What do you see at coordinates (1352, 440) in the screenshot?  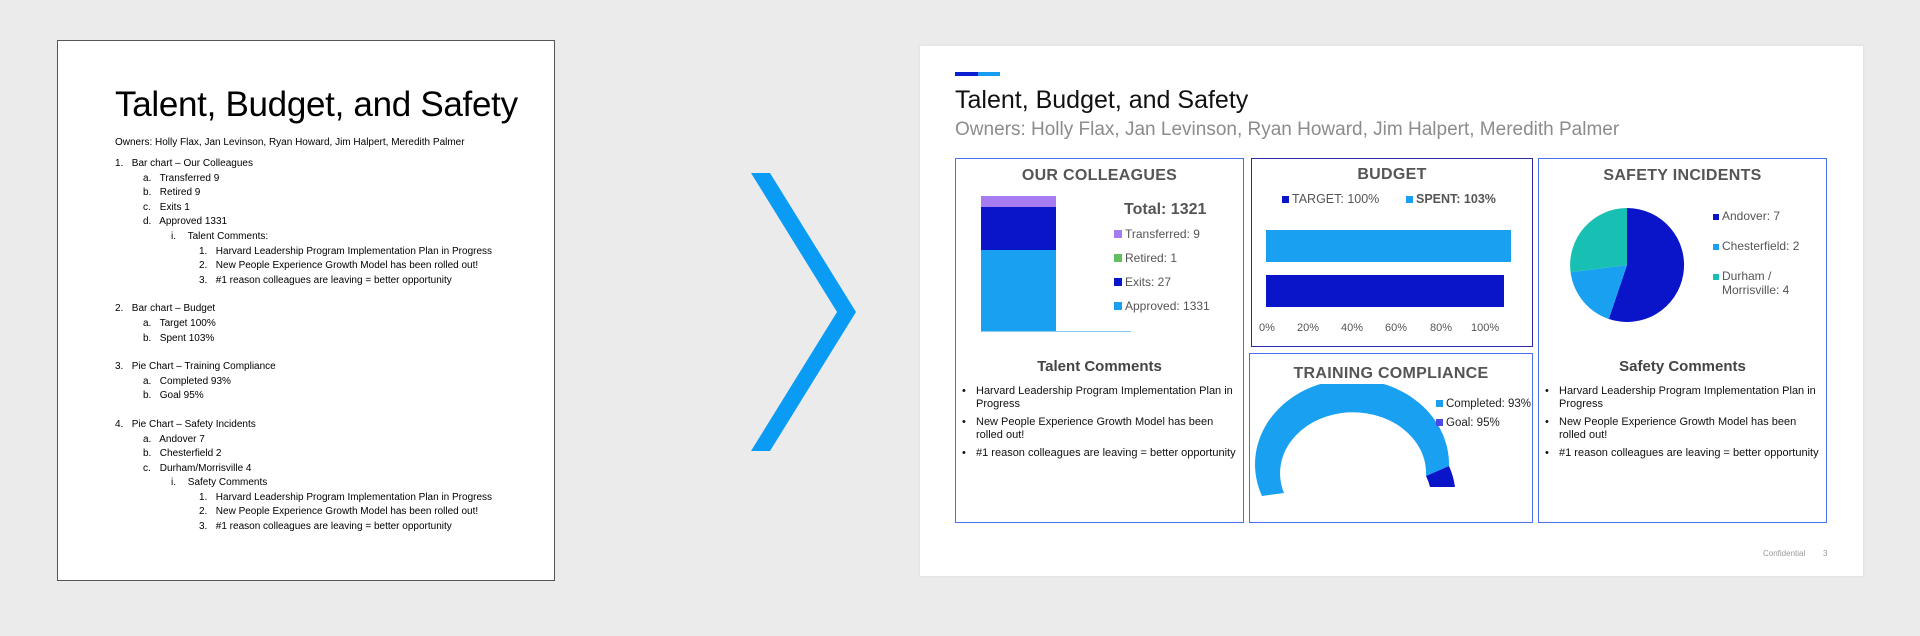 I see `gauge-completed-arc` at bounding box center [1352, 440].